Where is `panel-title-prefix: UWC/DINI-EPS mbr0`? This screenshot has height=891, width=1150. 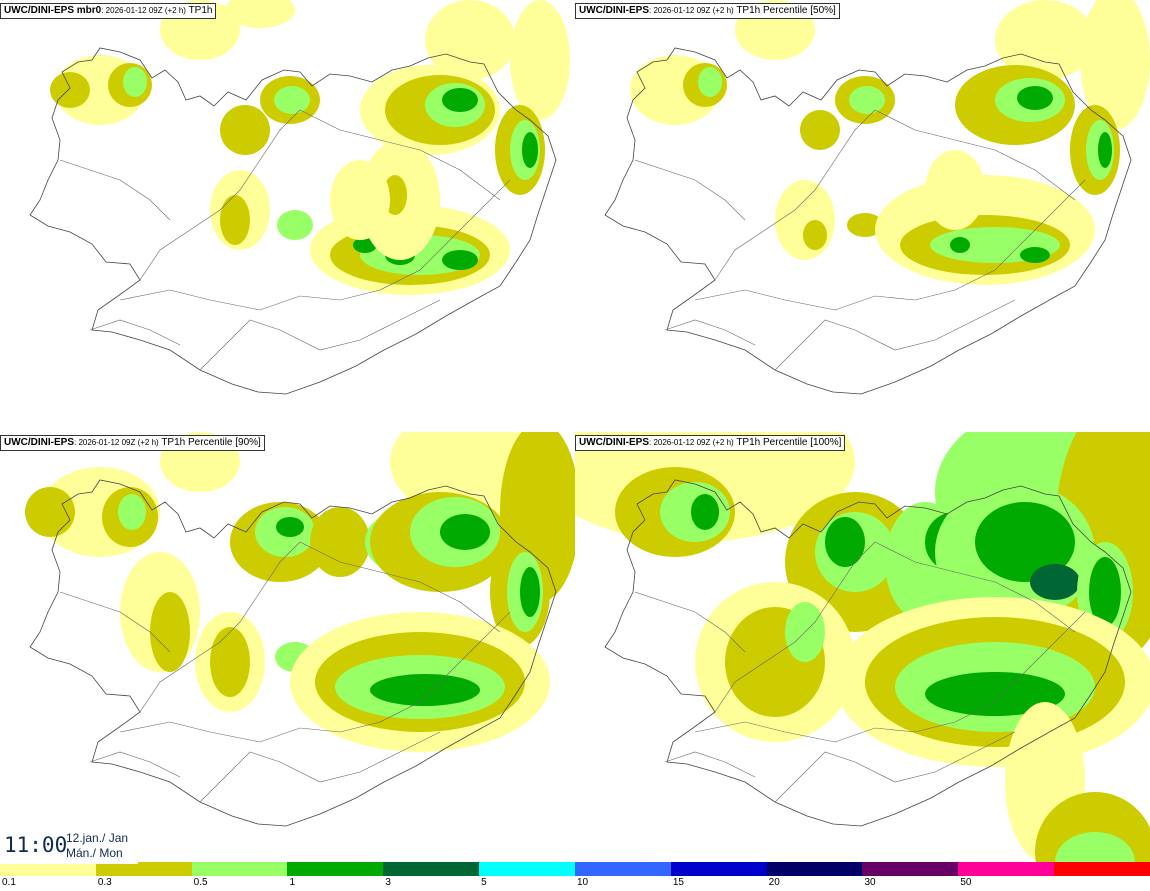
panel-title-prefix: UWC/DINI-EPS mbr0 is located at coordinates (53, 10).